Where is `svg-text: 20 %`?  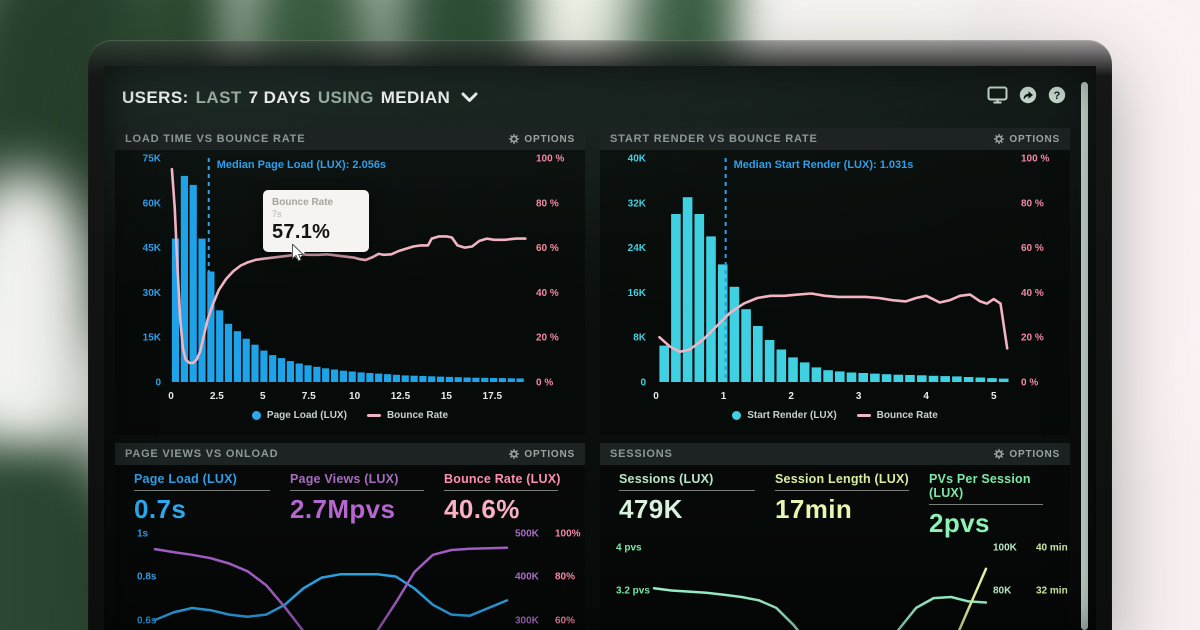 svg-text: 20 % is located at coordinates (1032, 338).